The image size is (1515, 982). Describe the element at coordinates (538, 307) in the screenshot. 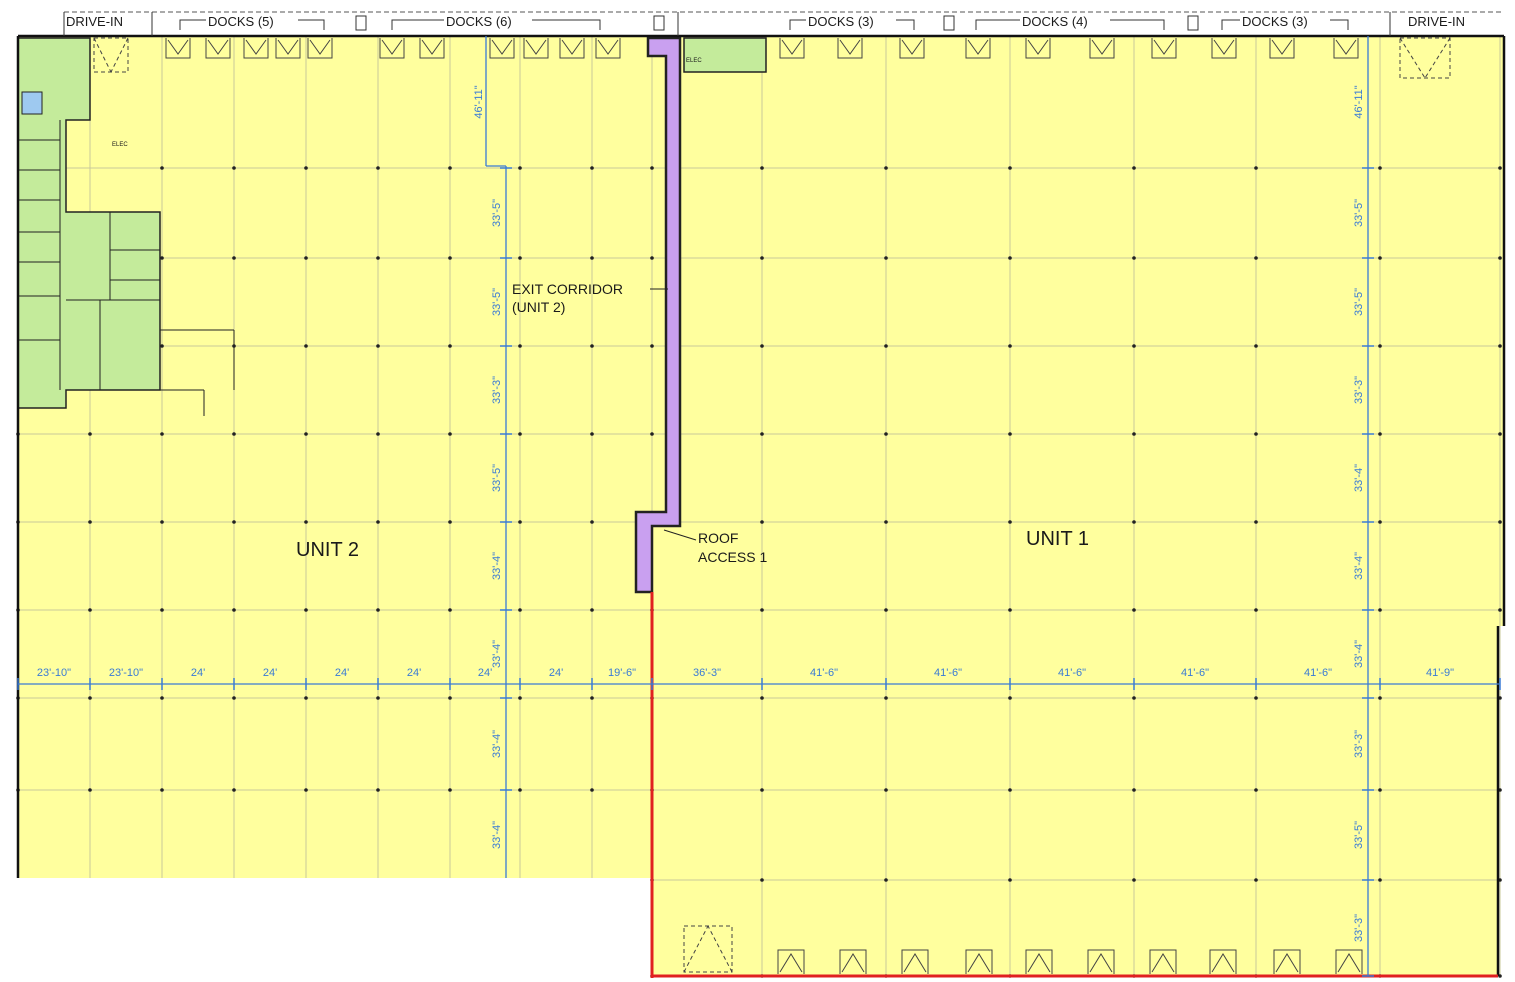

I see `exit-corridor-sub-label: (UNIT 2)` at that location.